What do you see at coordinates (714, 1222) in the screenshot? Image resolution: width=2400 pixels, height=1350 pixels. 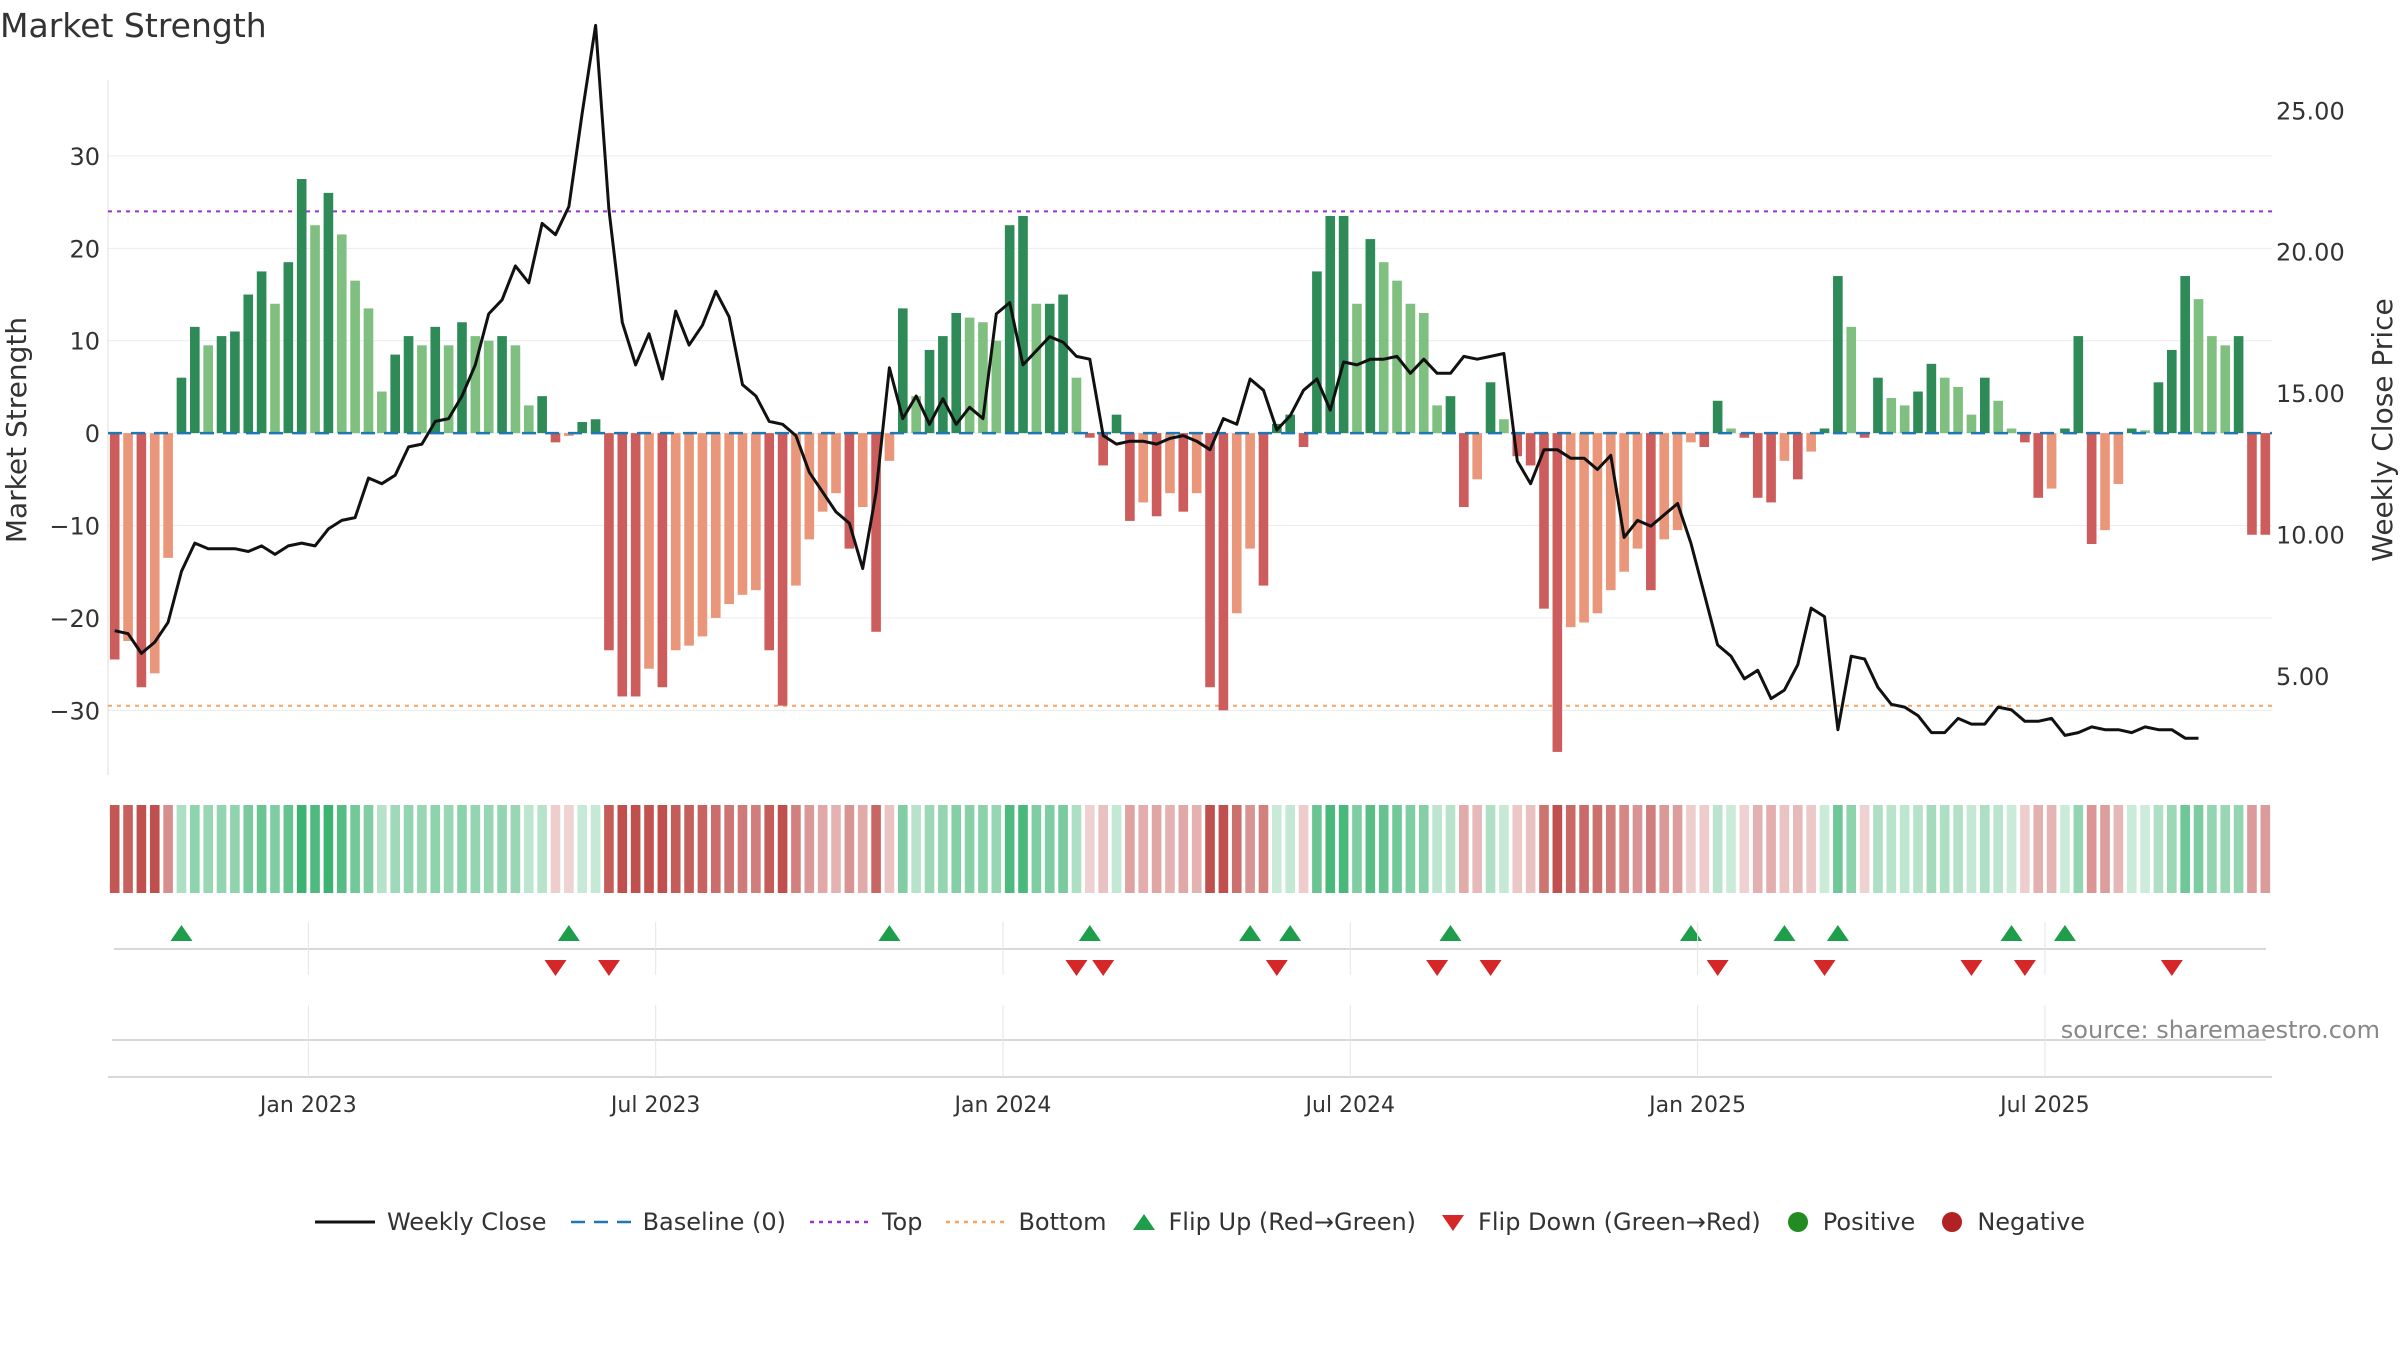 I see `legend-label: Baseline (0)` at bounding box center [714, 1222].